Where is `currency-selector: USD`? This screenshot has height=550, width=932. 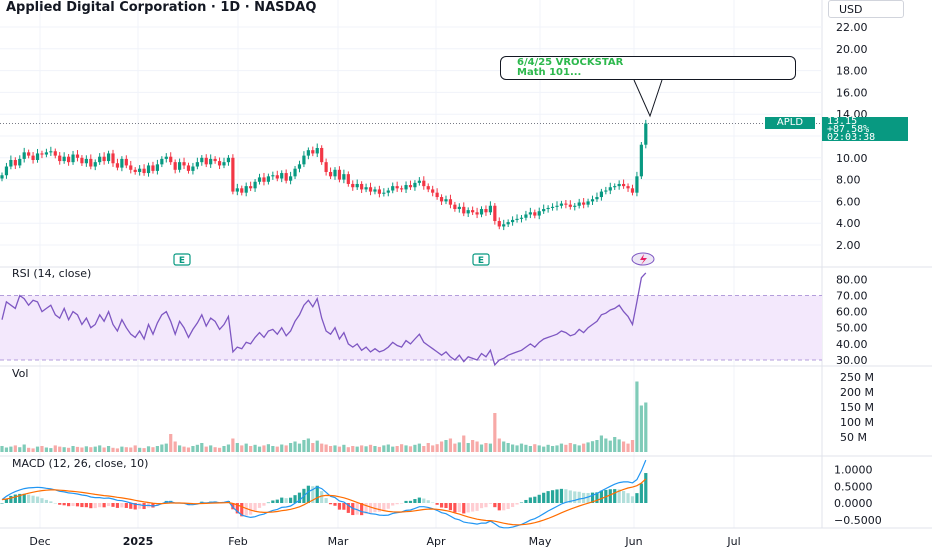
currency-selector: USD is located at coordinates (866, 9).